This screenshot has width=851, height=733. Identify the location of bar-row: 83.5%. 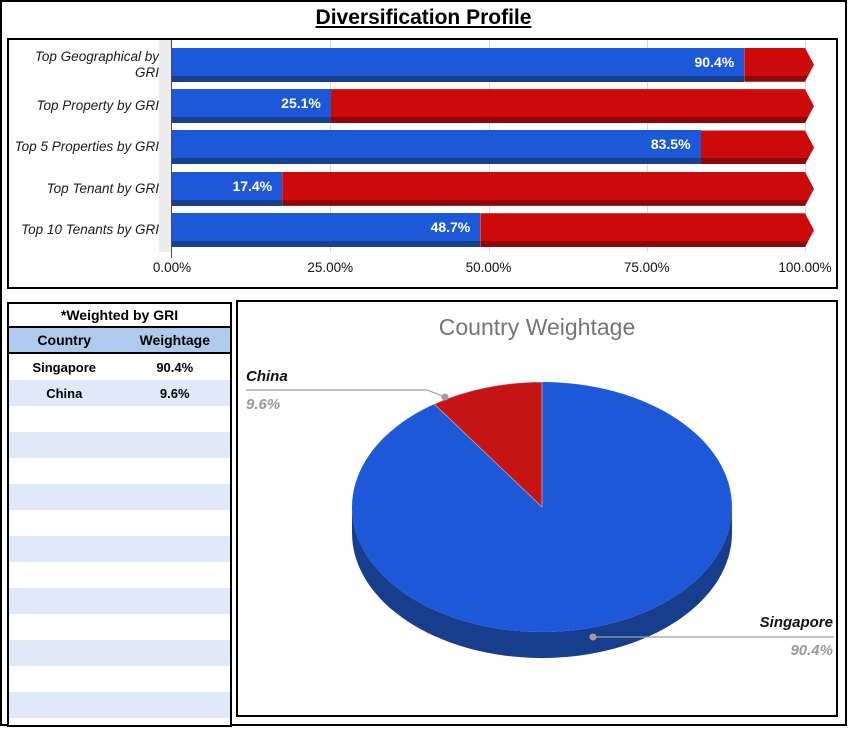
(488, 147).